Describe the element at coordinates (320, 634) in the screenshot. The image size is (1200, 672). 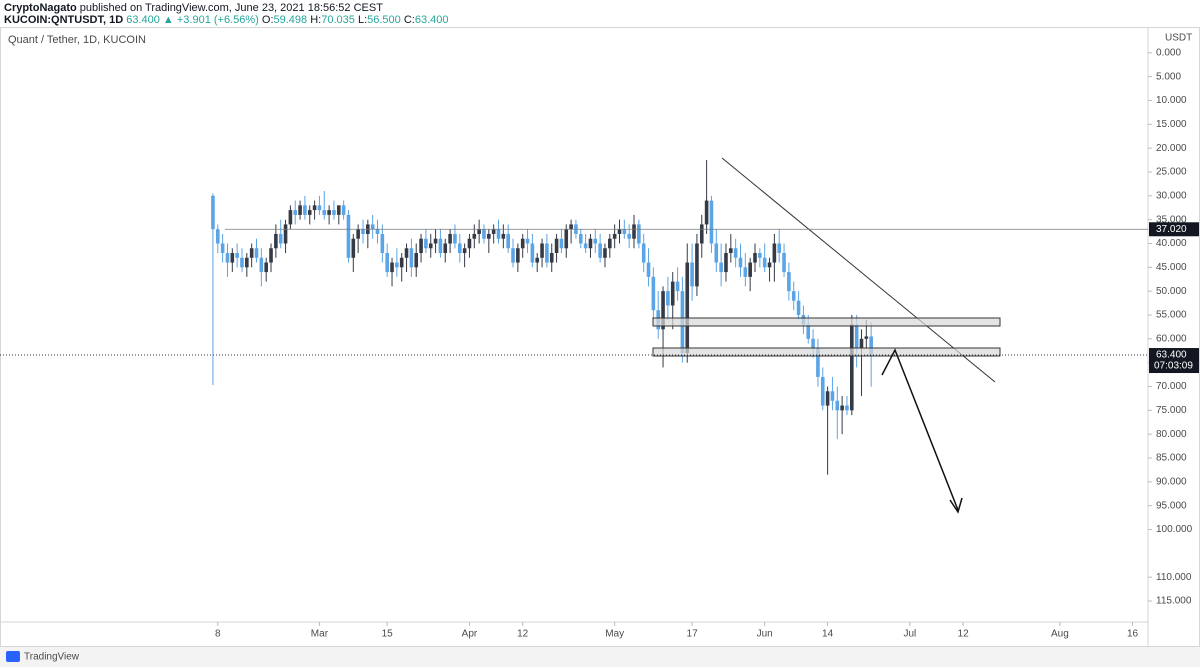
I see `x-tick-label: Mar` at that location.